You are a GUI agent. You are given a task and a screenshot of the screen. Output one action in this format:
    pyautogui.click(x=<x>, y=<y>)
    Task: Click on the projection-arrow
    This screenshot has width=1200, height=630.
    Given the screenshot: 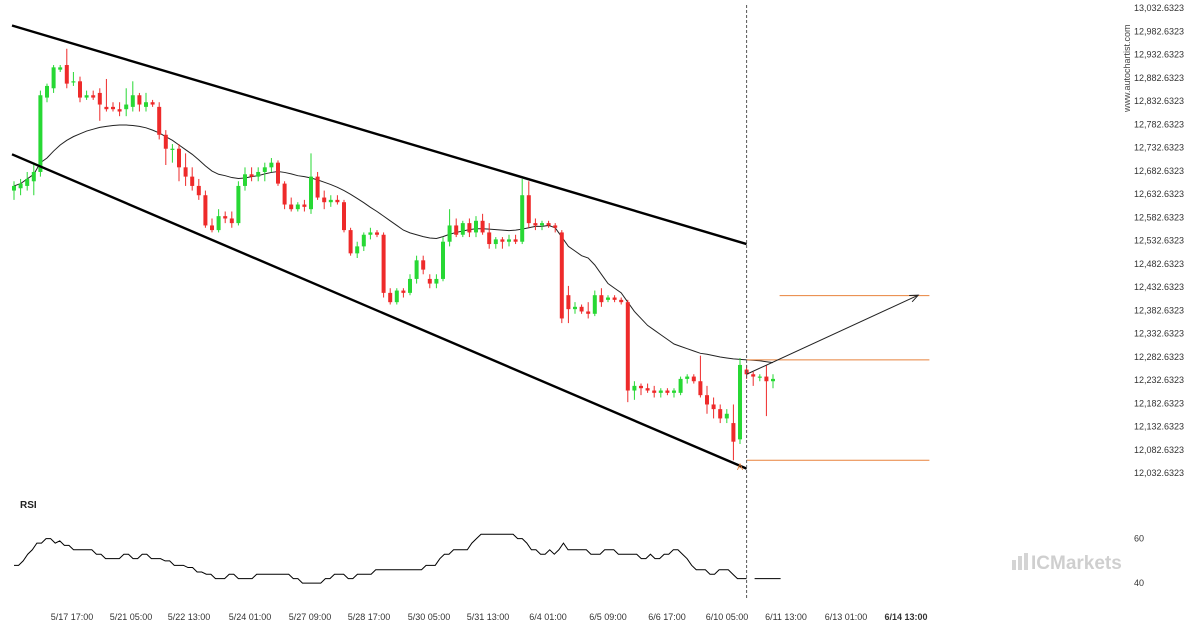 What is the action you would take?
    pyautogui.click(x=832, y=334)
    